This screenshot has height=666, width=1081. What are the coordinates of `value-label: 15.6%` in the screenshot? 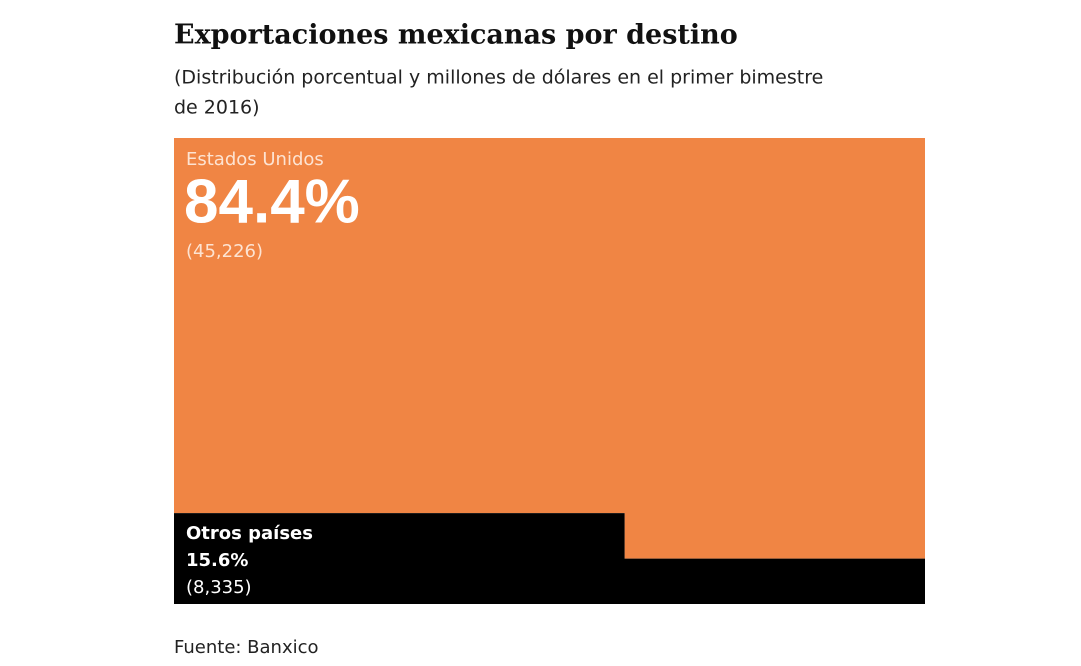 It's located at (217, 560).